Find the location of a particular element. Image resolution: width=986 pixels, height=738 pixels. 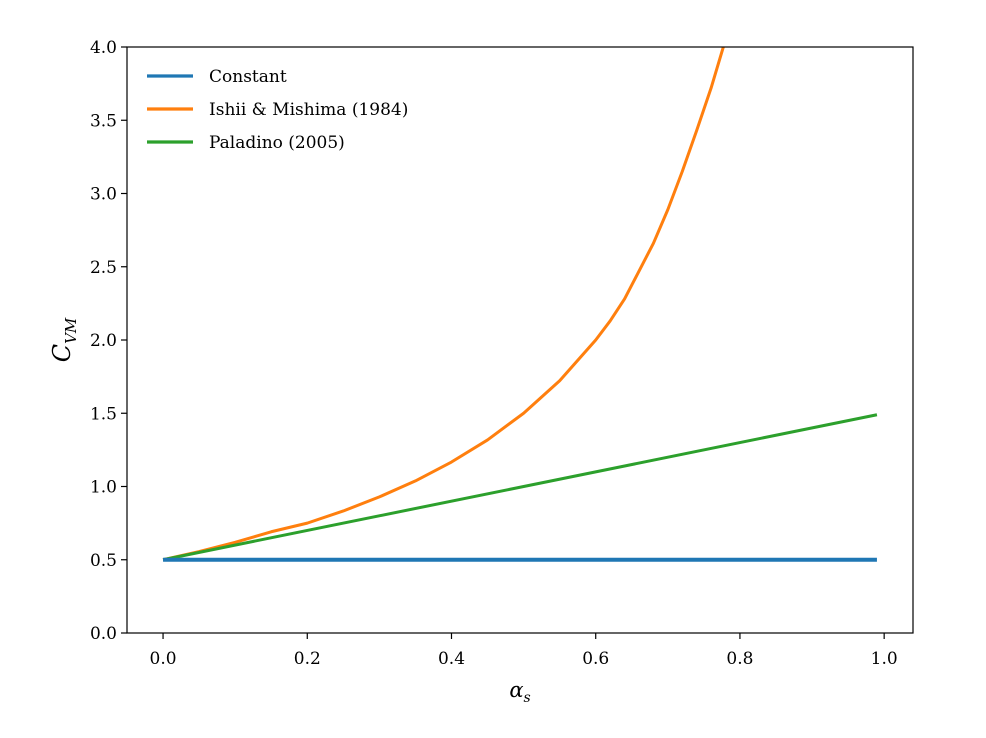

x-axis-label-main: α is located at coordinates (516, 690).